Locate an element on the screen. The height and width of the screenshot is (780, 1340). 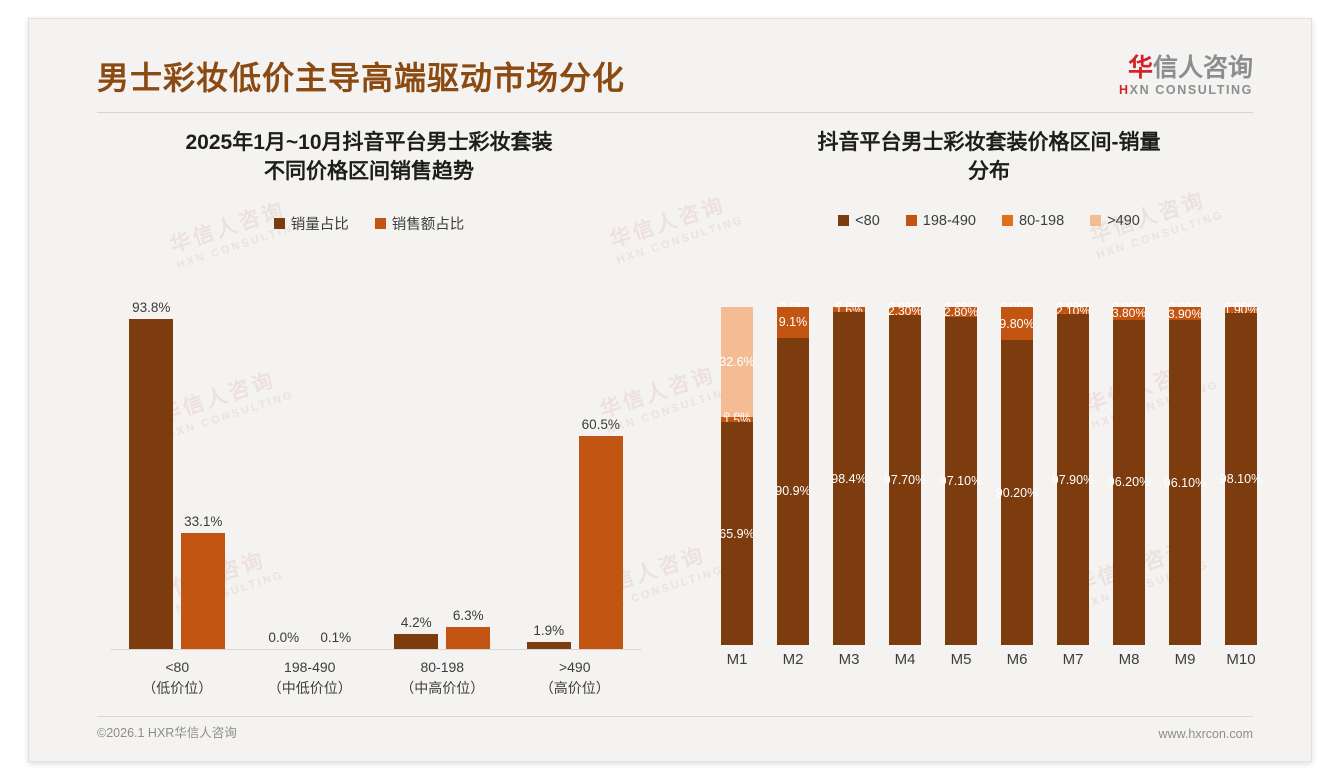
bar-value-label: 1.9% is located at coordinates (549, 631).